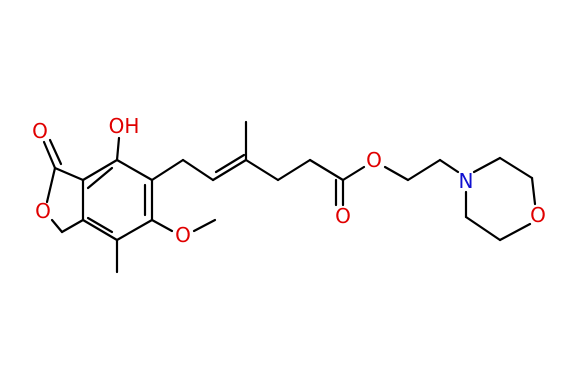 Image resolution: width=576 pixels, height=380 pixels. Describe the element at coordinates (466, 181) in the screenshot. I see `atom-label: N` at that location.